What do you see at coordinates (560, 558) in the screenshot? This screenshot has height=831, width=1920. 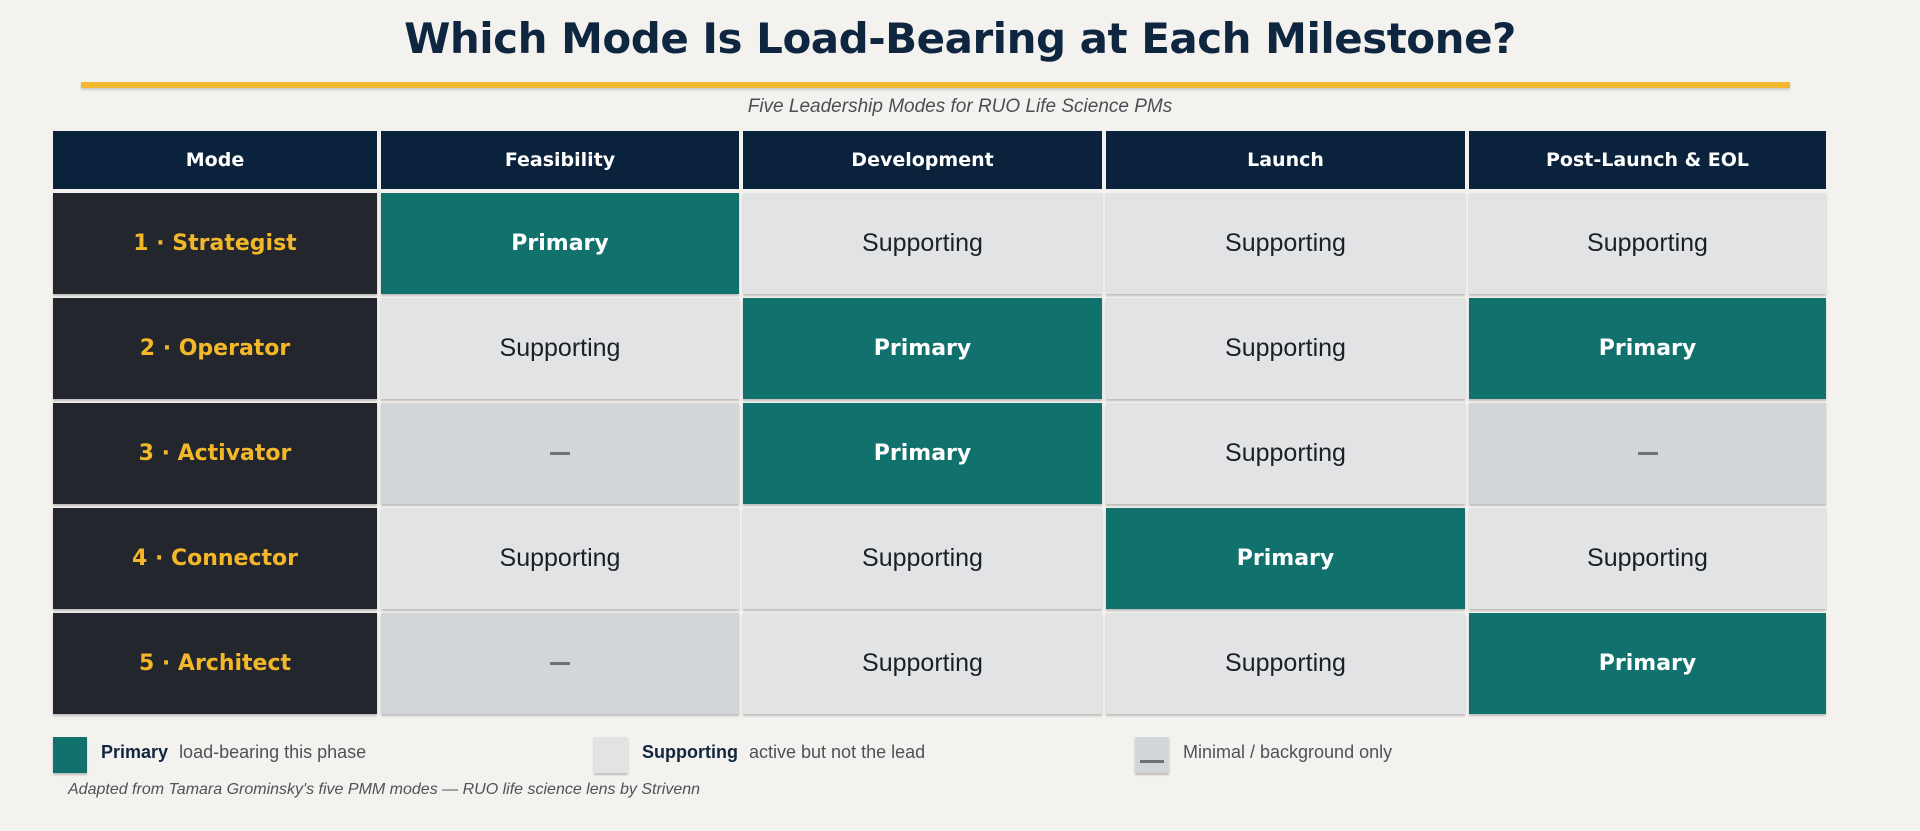 I see `cell-connector-feasibility: Supporting` at bounding box center [560, 558].